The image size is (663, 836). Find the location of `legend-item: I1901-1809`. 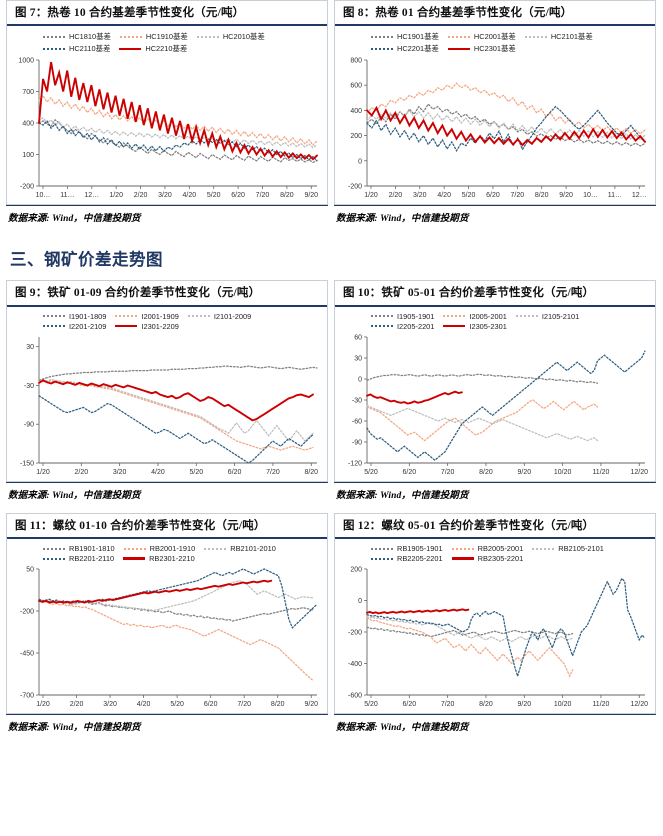

legend-item: I1901-1809 is located at coordinates (74, 316).